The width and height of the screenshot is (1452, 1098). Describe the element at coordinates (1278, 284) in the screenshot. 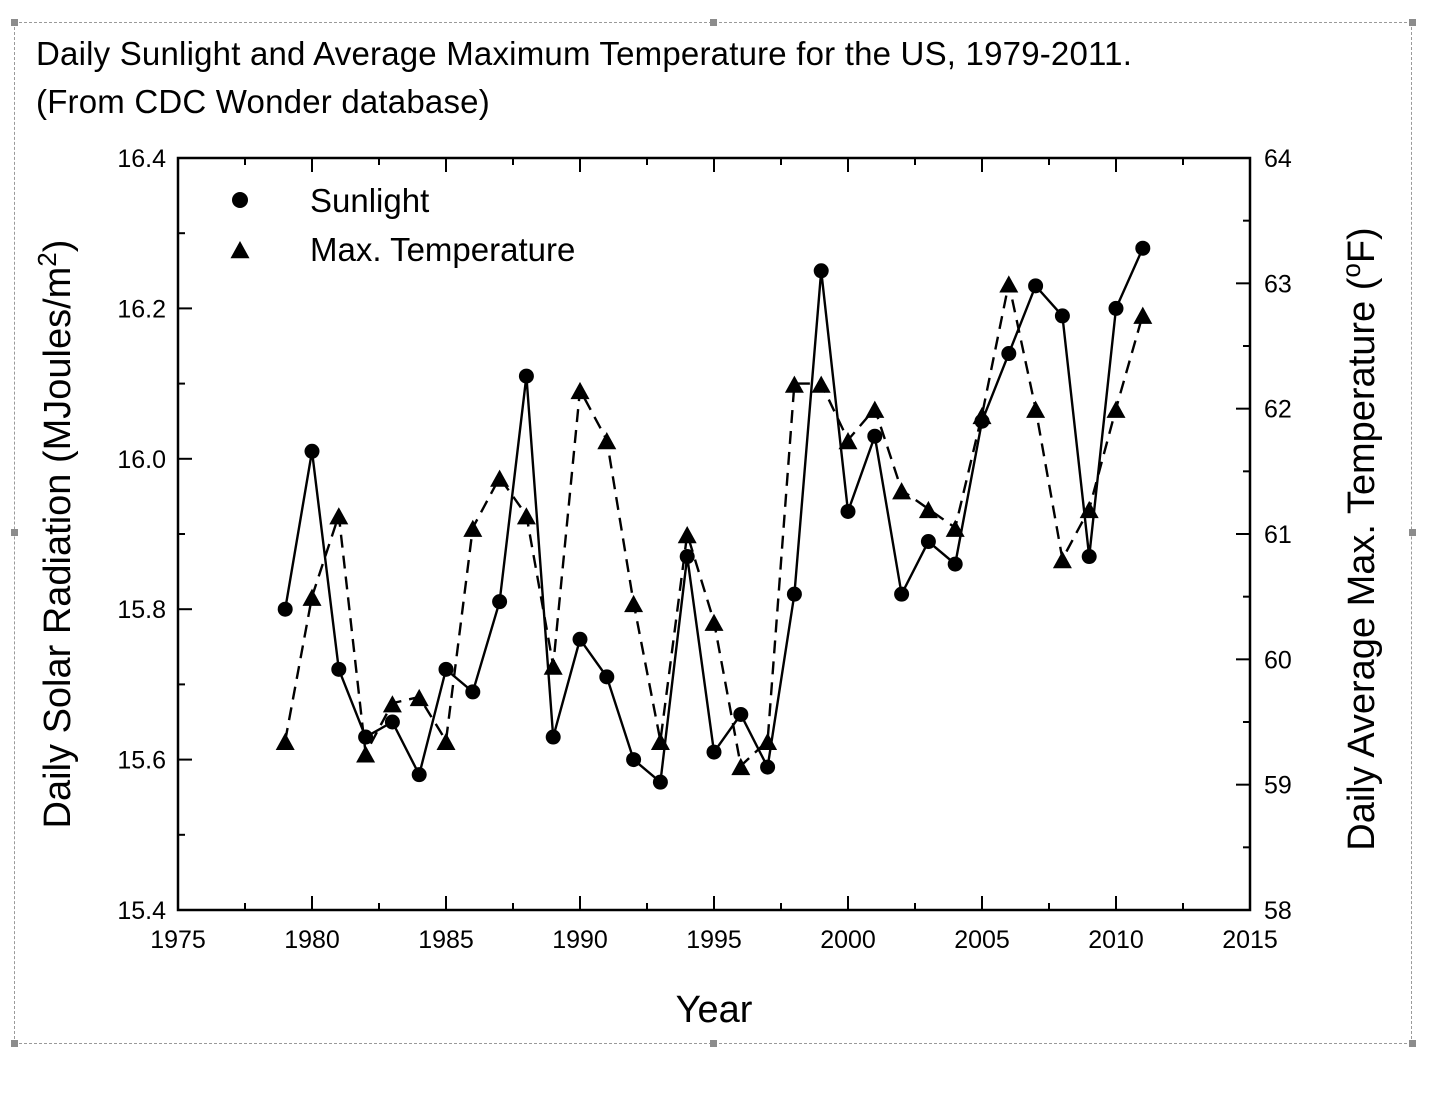

I see `y-right-tick-label: 63` at that location.